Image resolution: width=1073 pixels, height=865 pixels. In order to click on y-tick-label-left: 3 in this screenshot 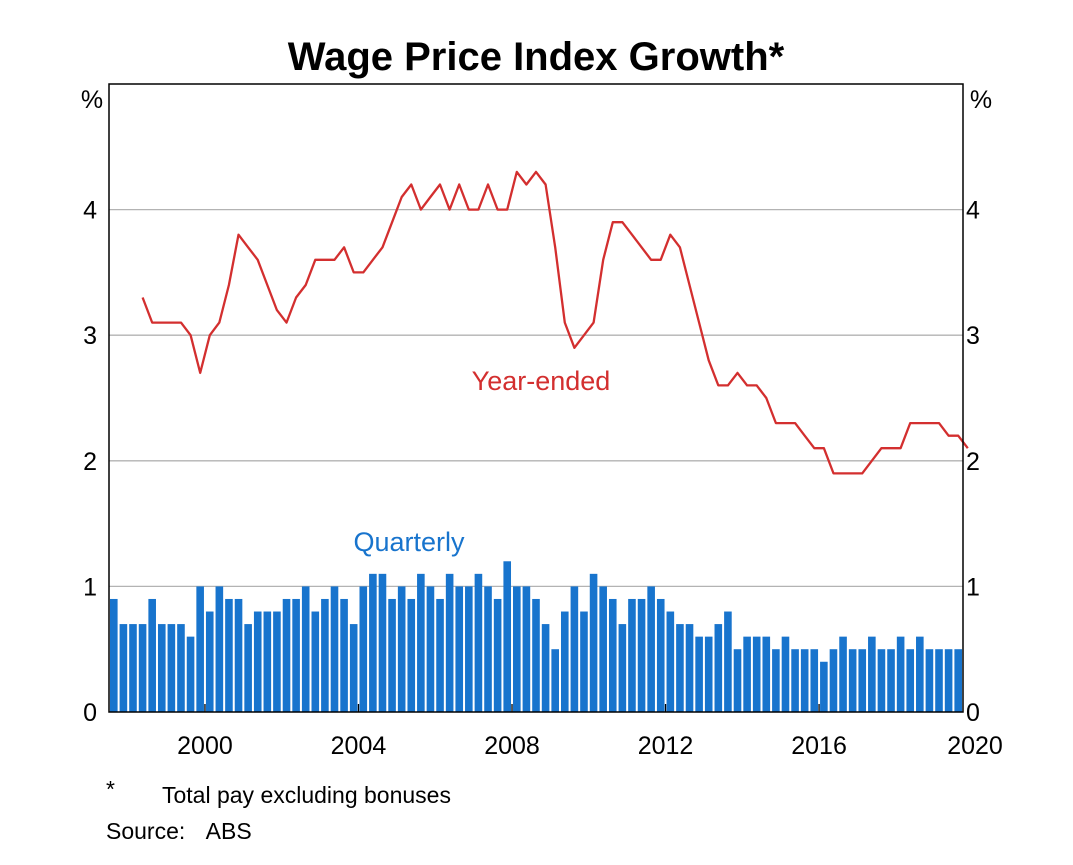, I will do `click(90, 336)`.